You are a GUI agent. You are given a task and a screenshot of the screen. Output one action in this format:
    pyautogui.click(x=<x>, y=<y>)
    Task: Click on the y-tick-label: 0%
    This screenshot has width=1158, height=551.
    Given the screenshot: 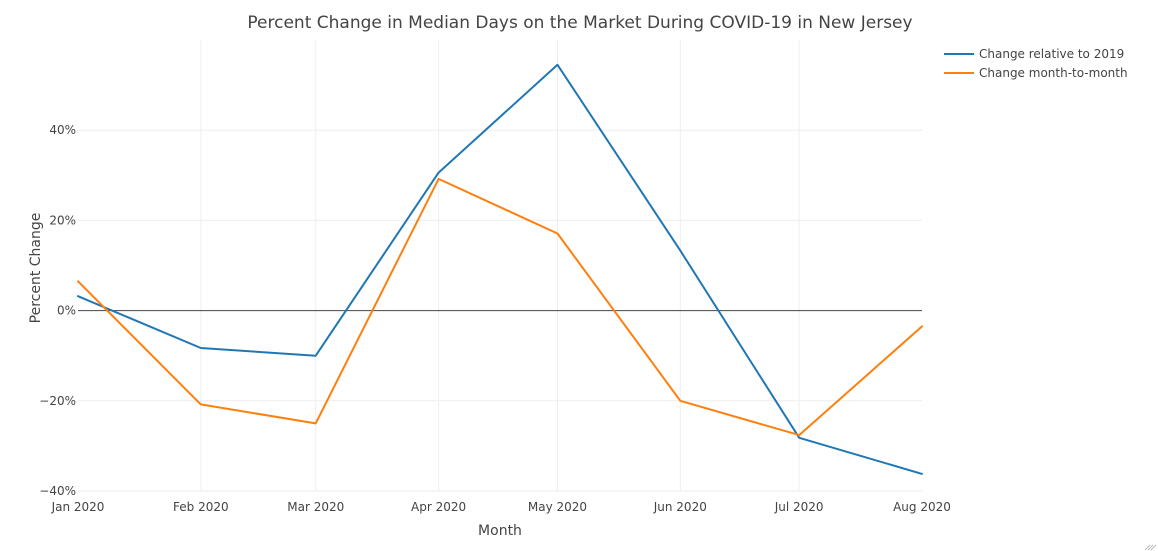 What is the action you would take?
    pyautogui.click(x=66, y=311)
    